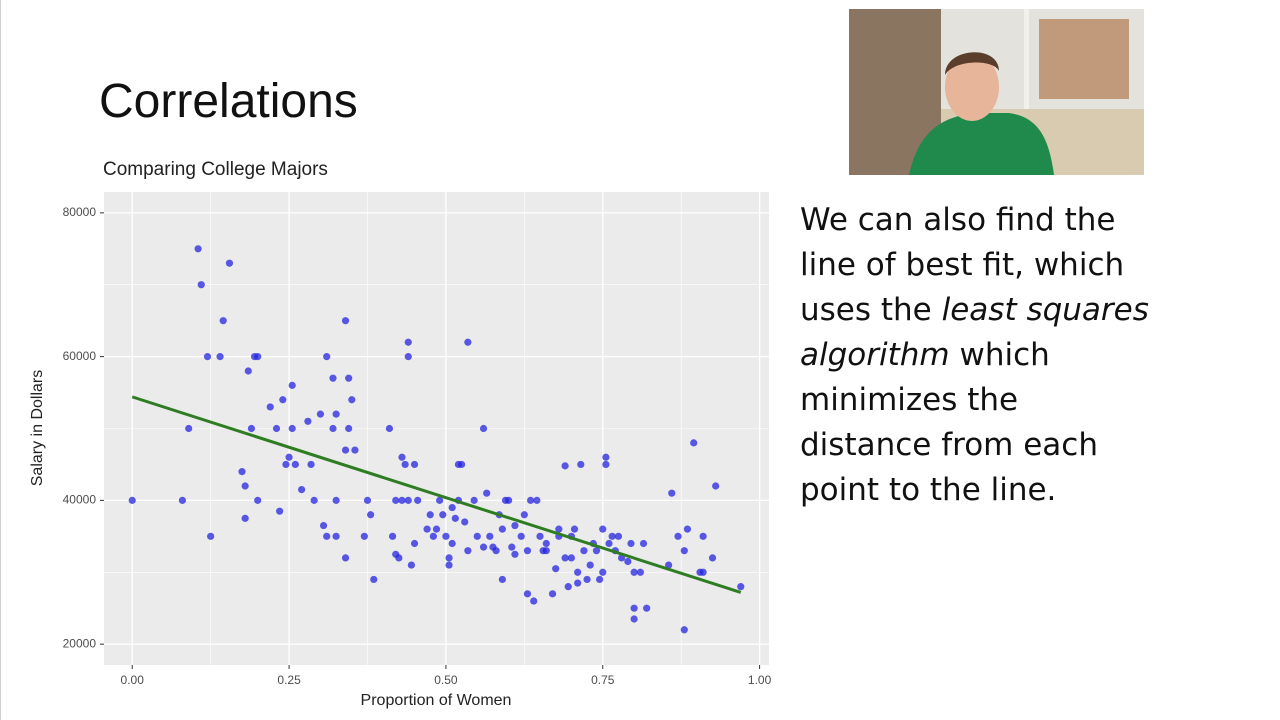 This screenshot has width=1280, height=720. I want to click on body-text: which, so click(999, 355).